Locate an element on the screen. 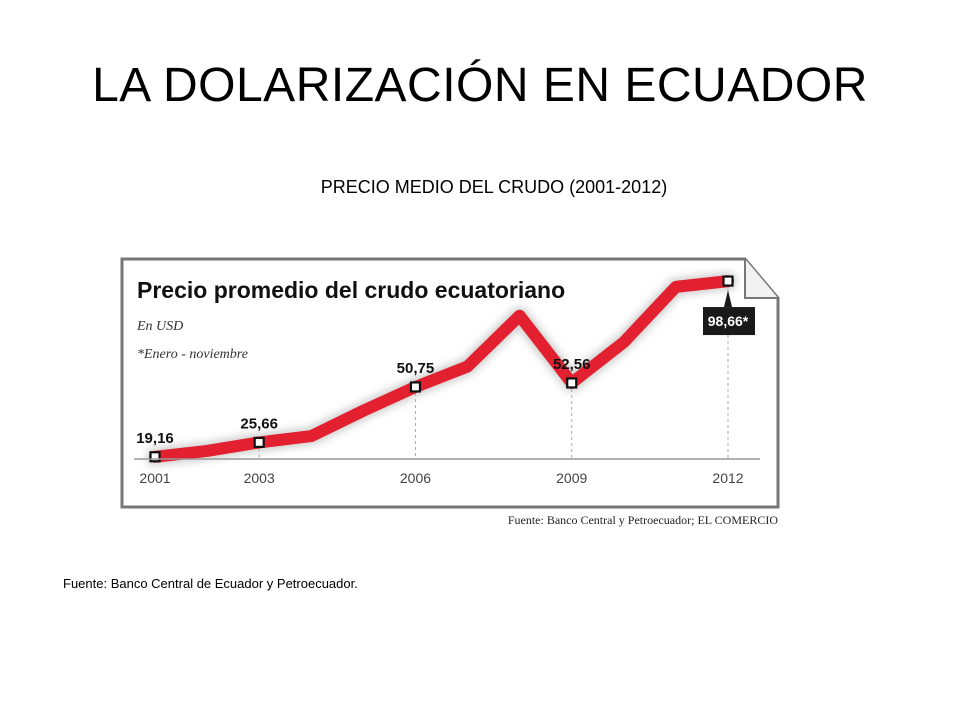  data-label: 19,16 is located at coordinates (155, 438).